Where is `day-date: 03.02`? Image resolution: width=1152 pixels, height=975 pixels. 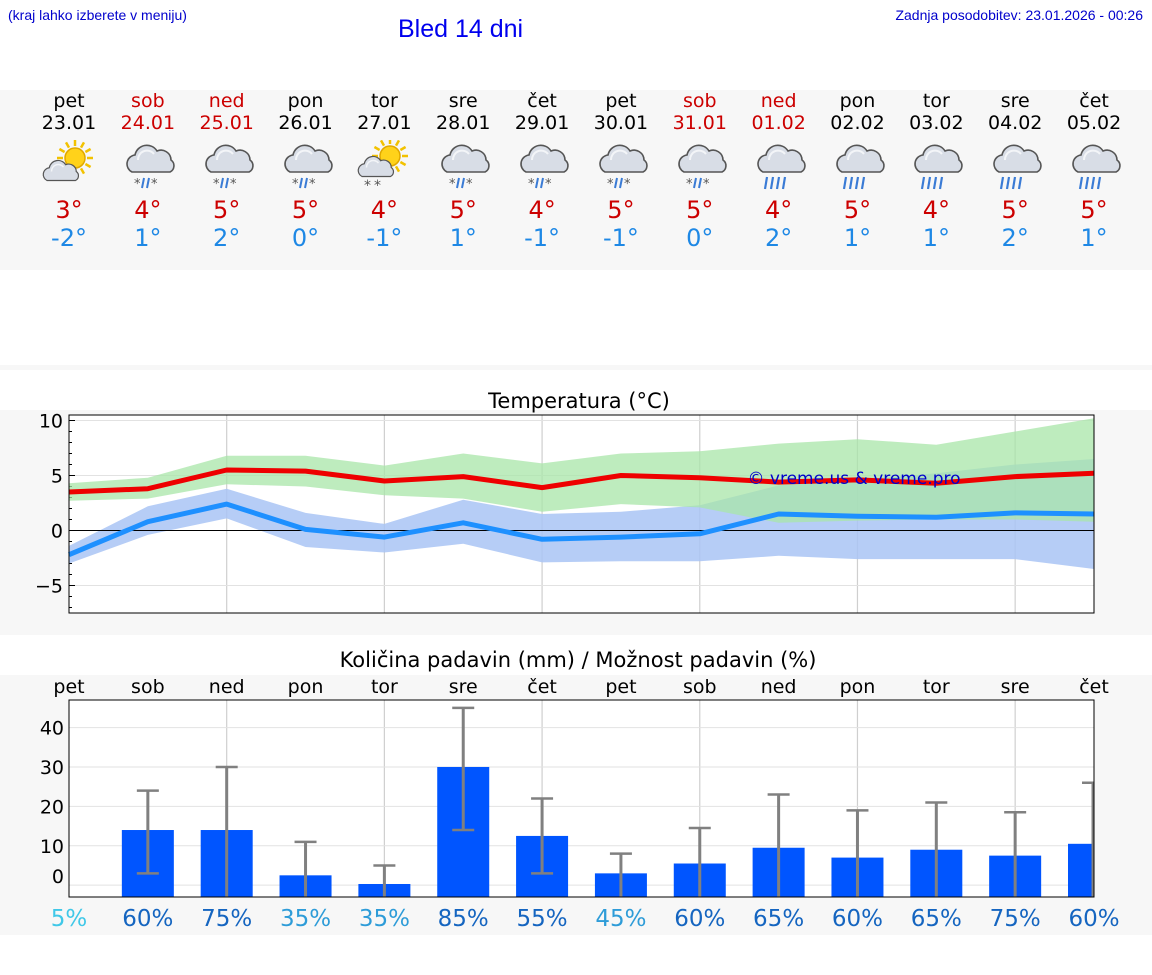
day-date: 03.02 is located at coordinates (936, 123).